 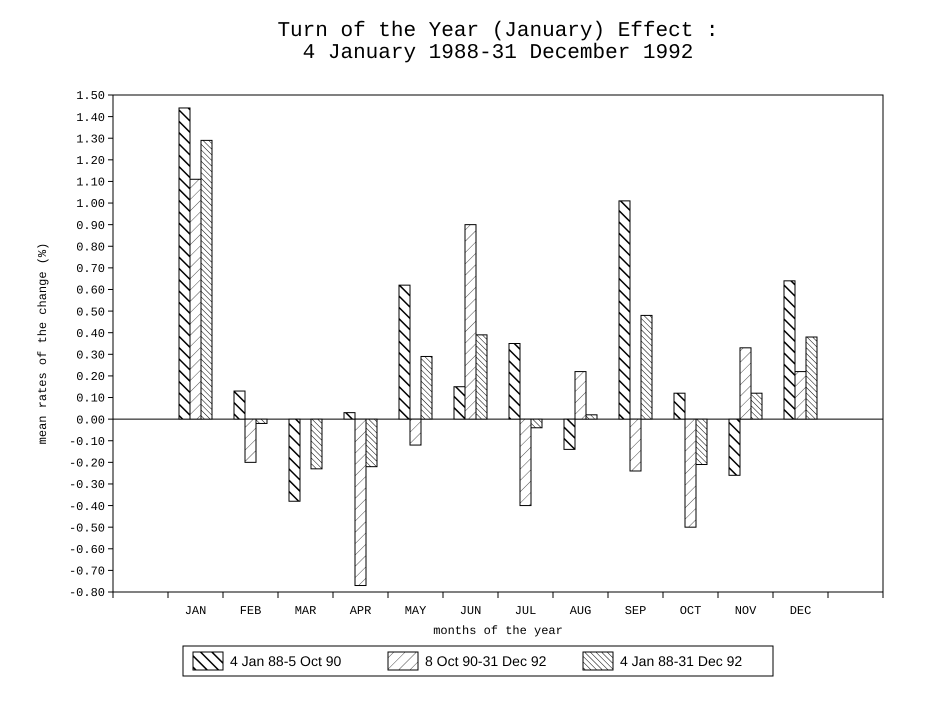 What do you see at coordinates (86, 441) in the screenshot?
I see `y-tick-label: -0.10` at bounding box center [86, 441].